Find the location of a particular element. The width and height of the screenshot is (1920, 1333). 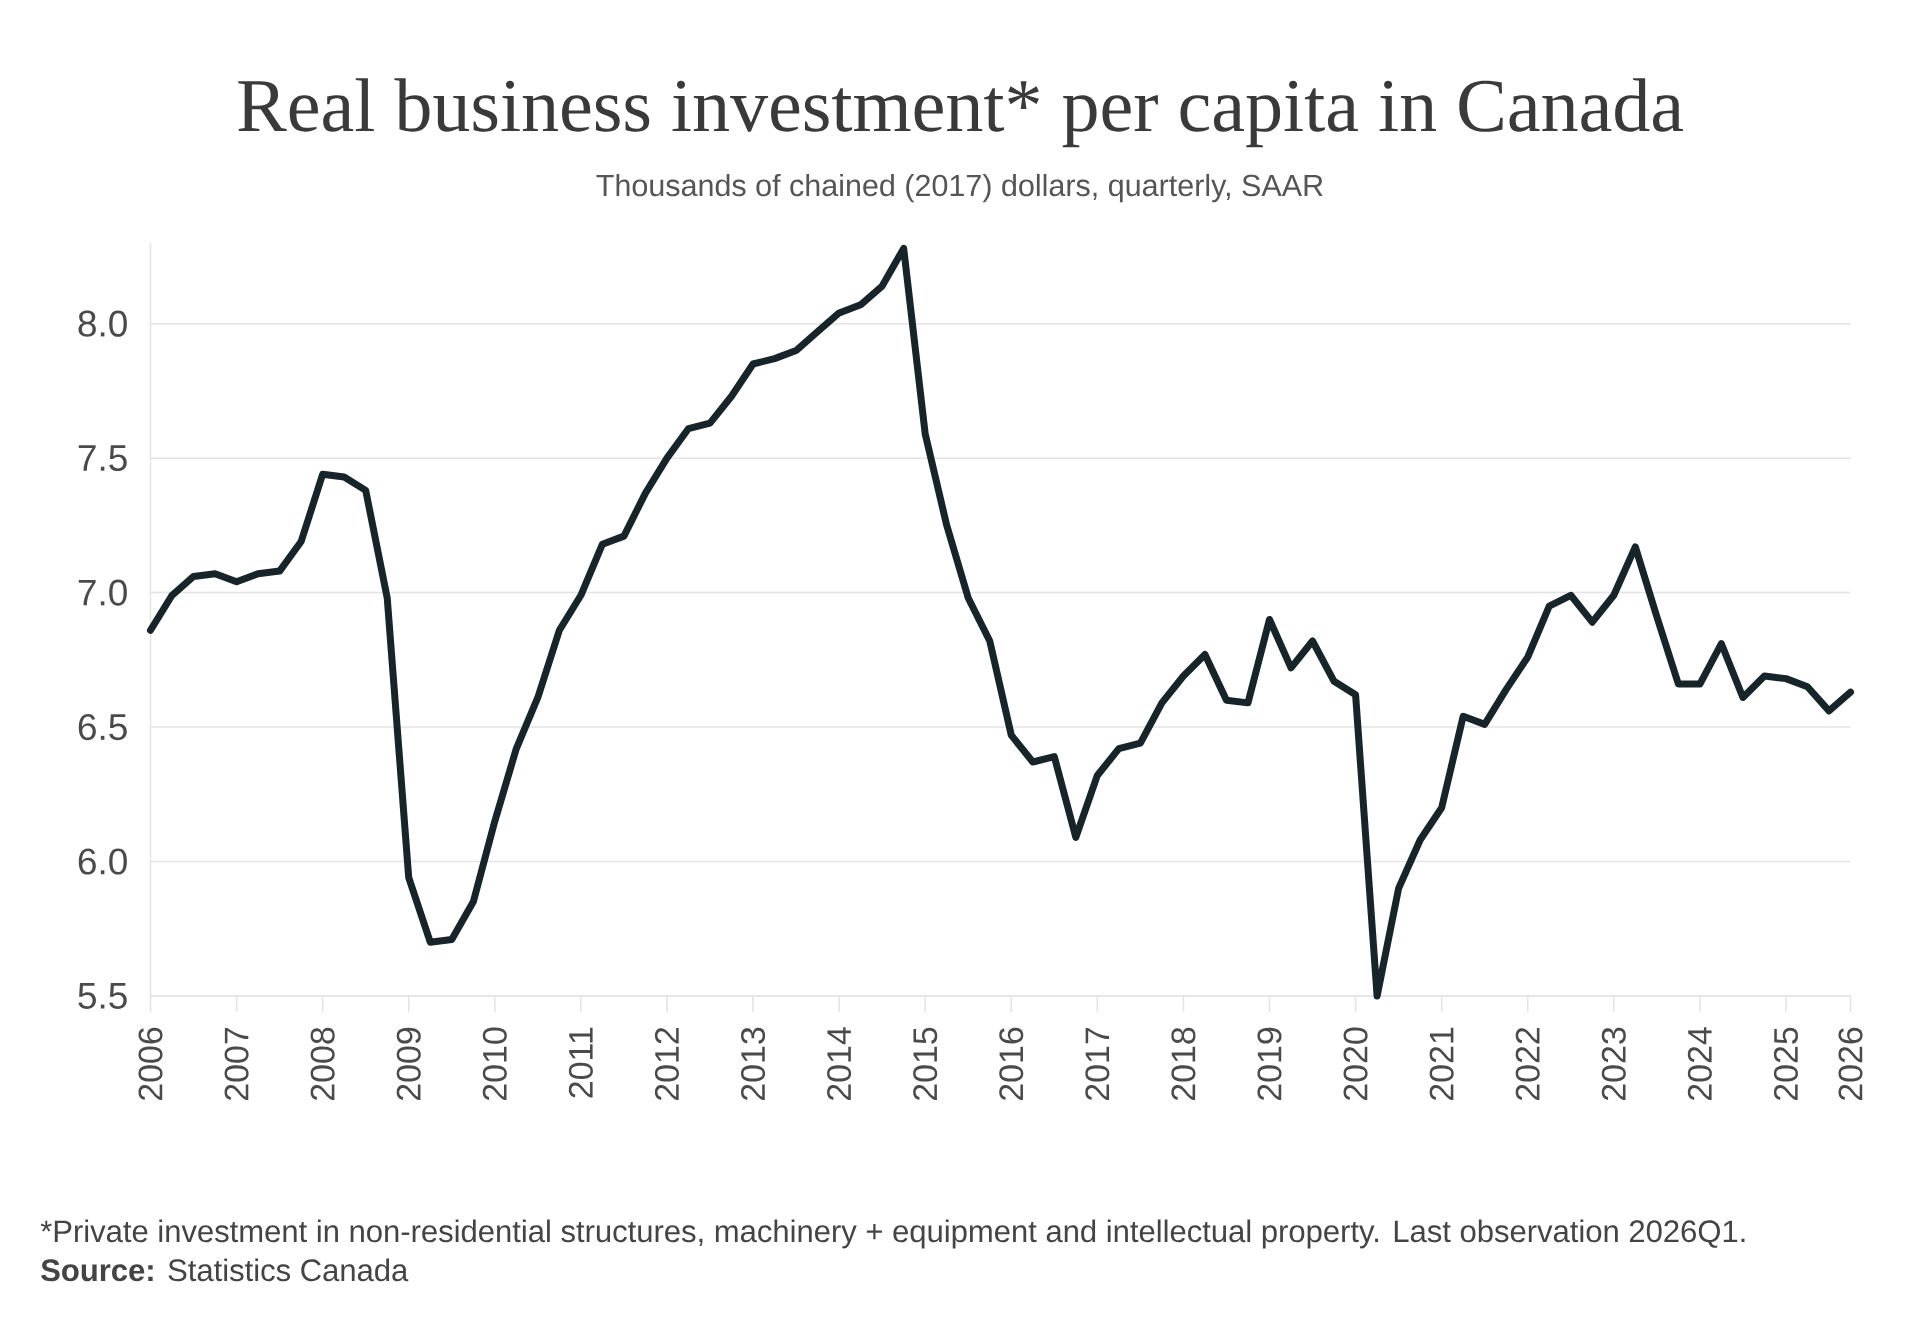

x-tick-label: 2008 is located at coordinates (322, 1064).